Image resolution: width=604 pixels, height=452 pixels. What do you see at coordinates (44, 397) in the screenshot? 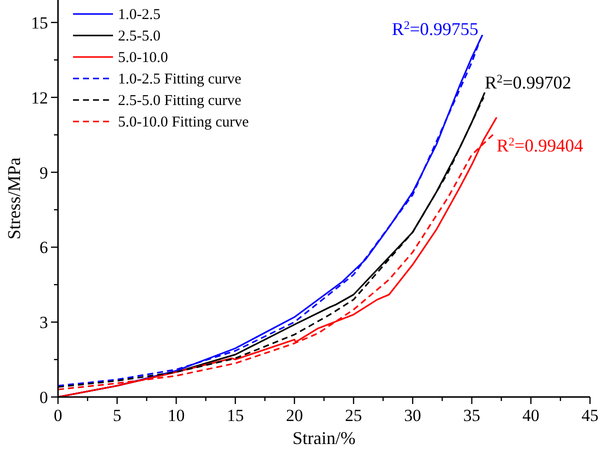
I see `y-tick-label: 0` at bounding box center [44, 397].